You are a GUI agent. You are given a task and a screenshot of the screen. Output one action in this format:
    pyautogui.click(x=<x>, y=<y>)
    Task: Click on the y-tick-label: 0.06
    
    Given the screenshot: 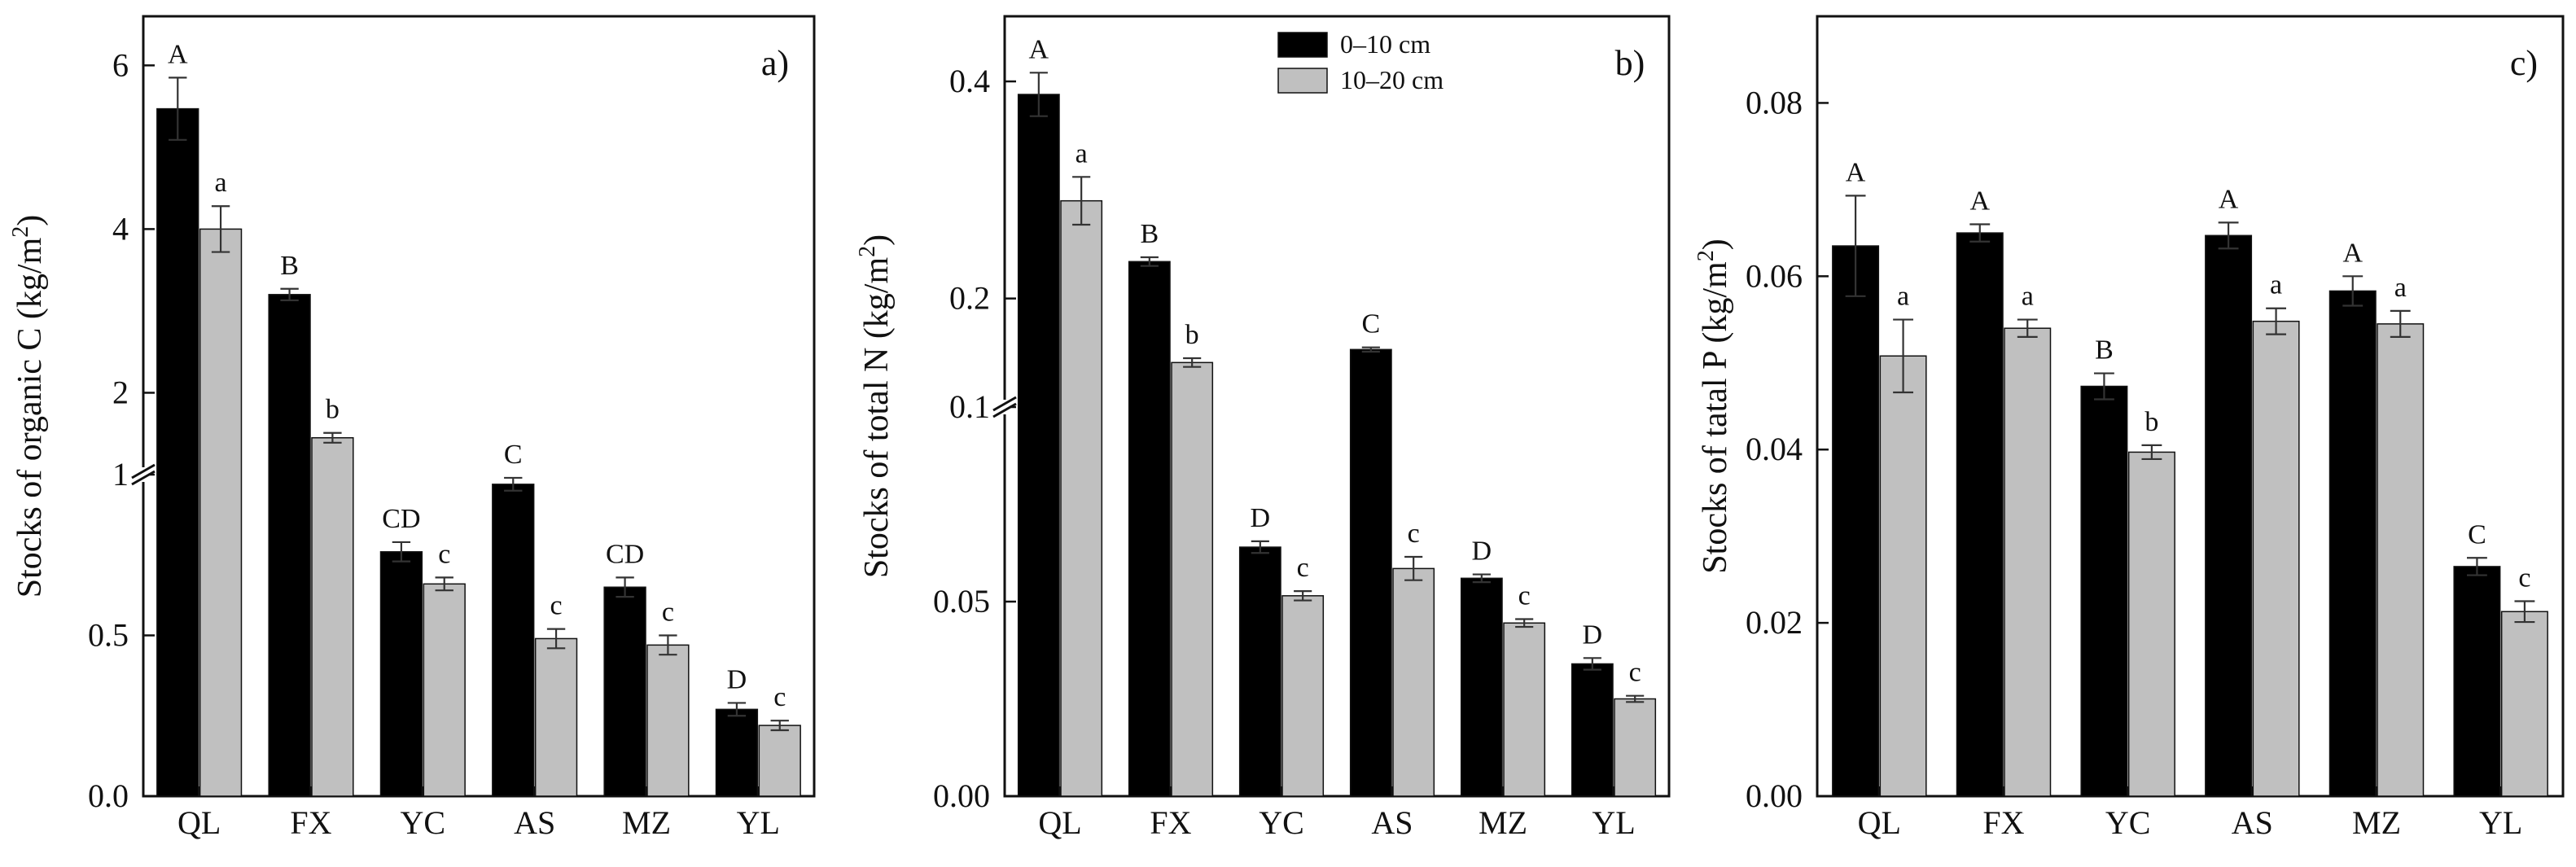 What is the action you would take?
    pyautogui.click(x=1774, y=275)
    